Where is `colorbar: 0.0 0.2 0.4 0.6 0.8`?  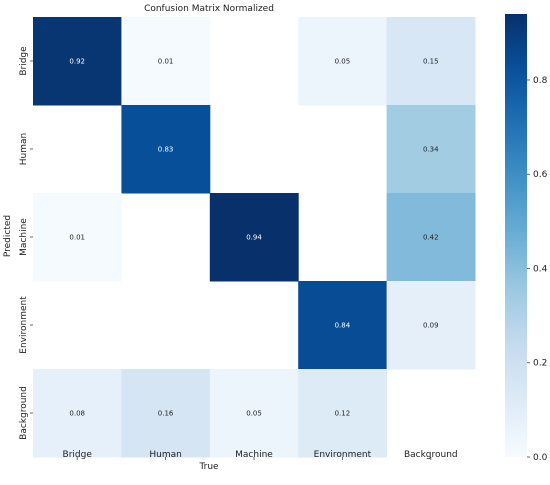 colorbar: 0.0 0.2 0.4 0.6 0.8 is located at coordinates (526, 238).